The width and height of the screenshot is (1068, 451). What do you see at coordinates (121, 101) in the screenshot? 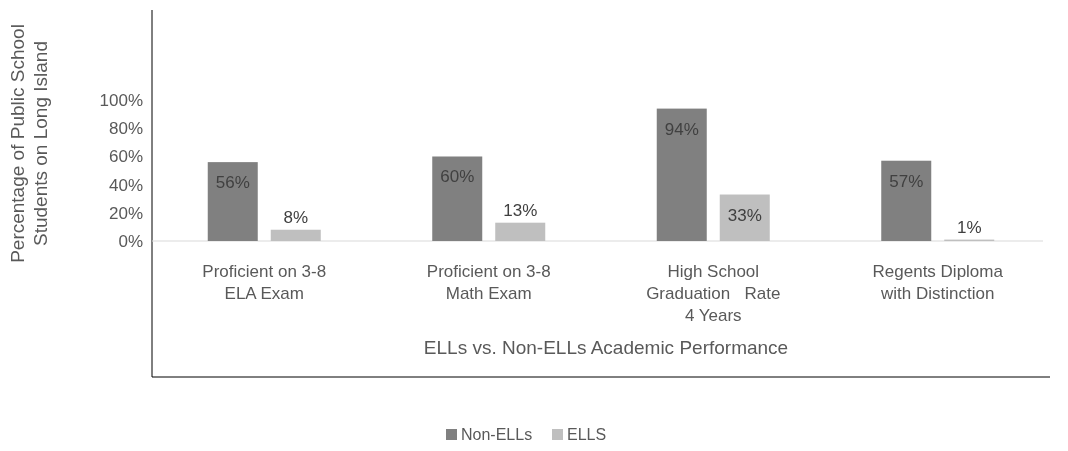
I see `y-tick-label: 100%` at bounding box center [121, 101].